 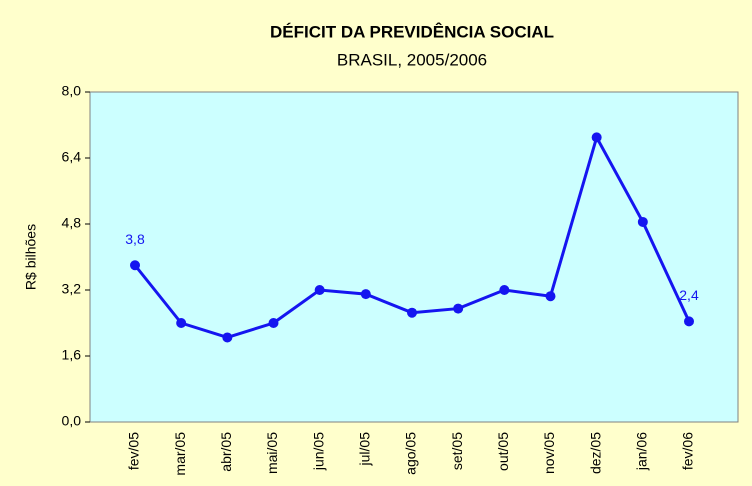 What do you see at coordinates (365, 449) in the screenshot?
I see `x-tick-label: jul/05` at bounding box center [365, 449].